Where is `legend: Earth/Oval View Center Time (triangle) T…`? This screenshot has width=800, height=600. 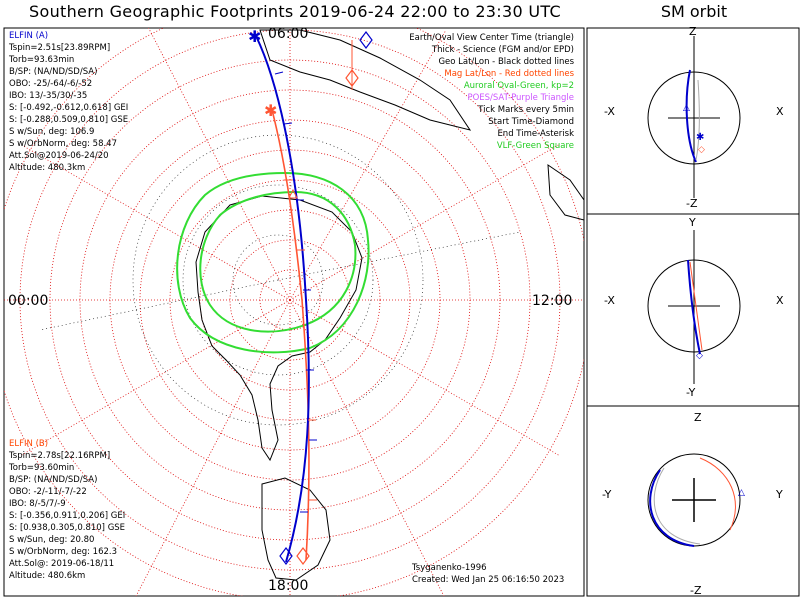 legend: Earth/Oval View Center Time (triangle) T… is located at coordinates (491, 92).